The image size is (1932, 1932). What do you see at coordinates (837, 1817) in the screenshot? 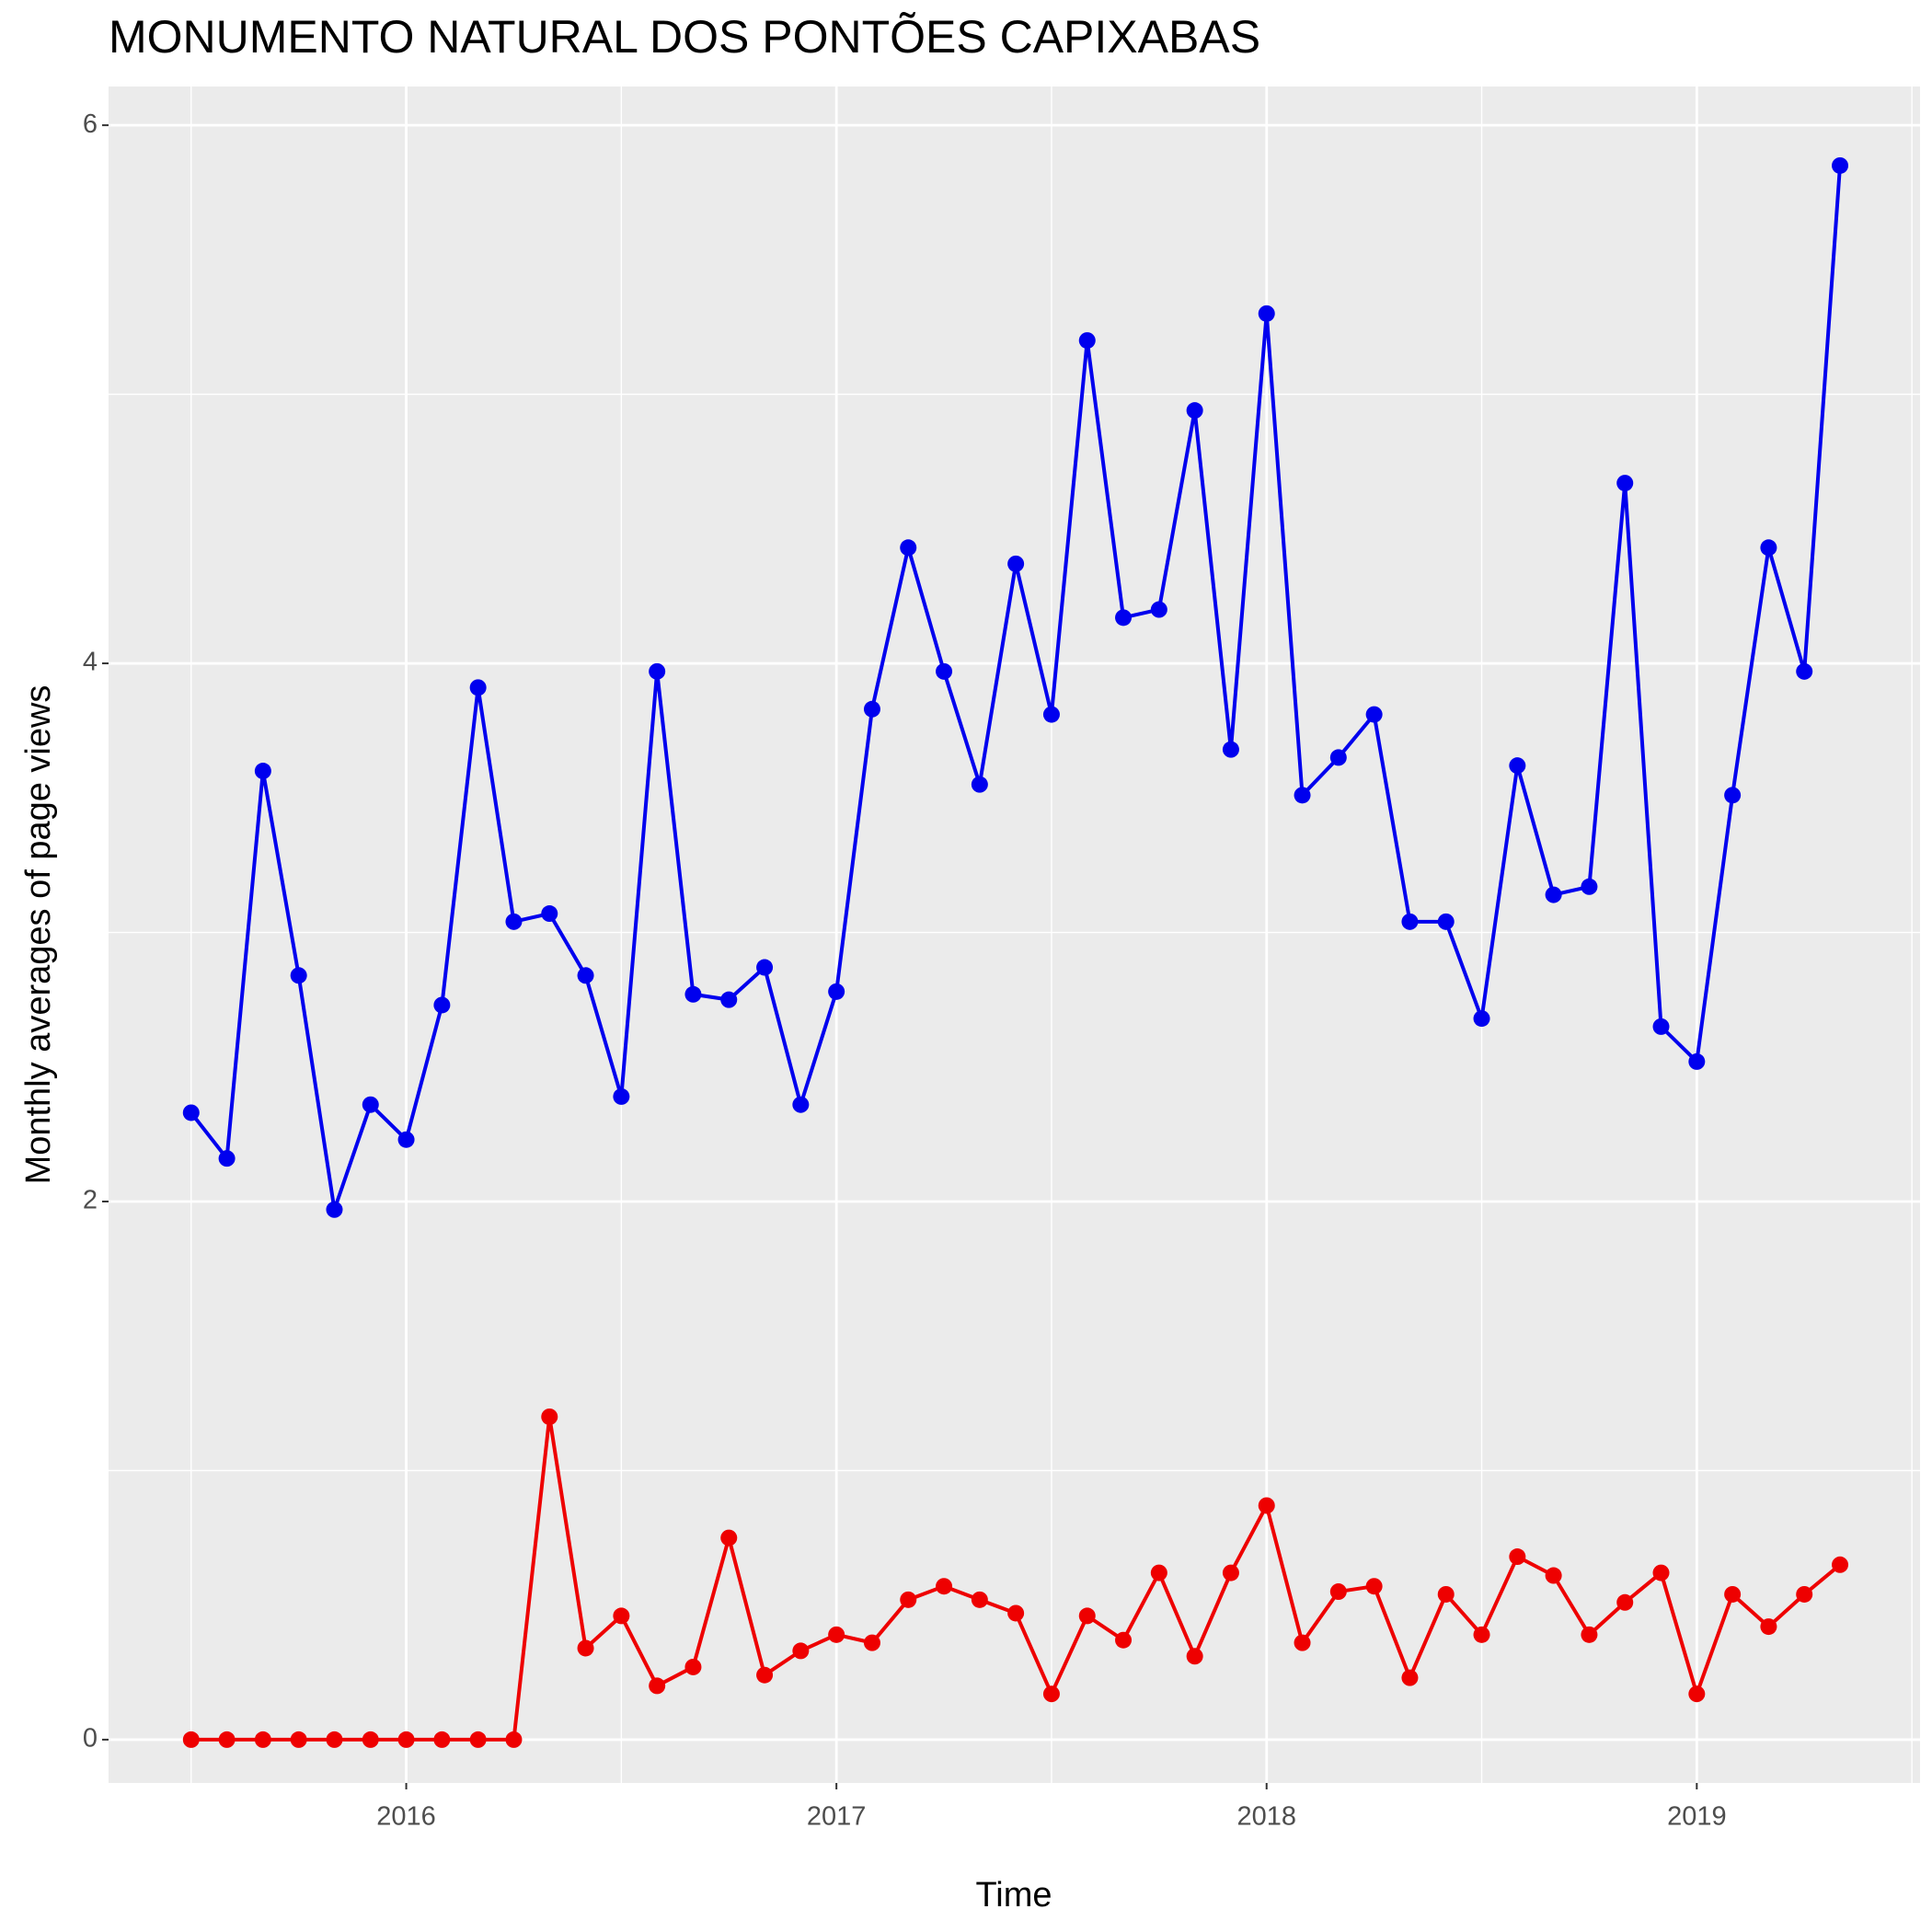
I see `x-tick-label: 2017` at bounding box center [837, 1817].